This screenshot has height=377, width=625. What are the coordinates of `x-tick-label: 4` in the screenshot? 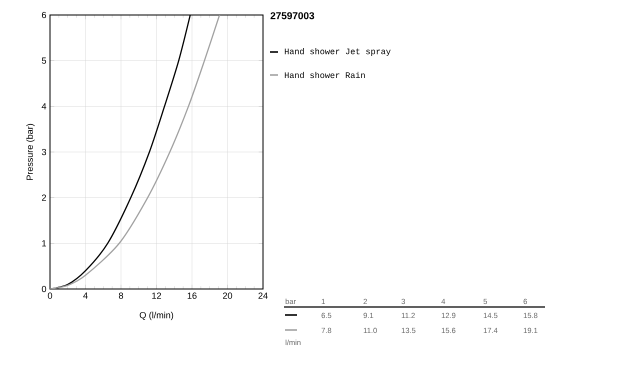 It's located at (85, 295).